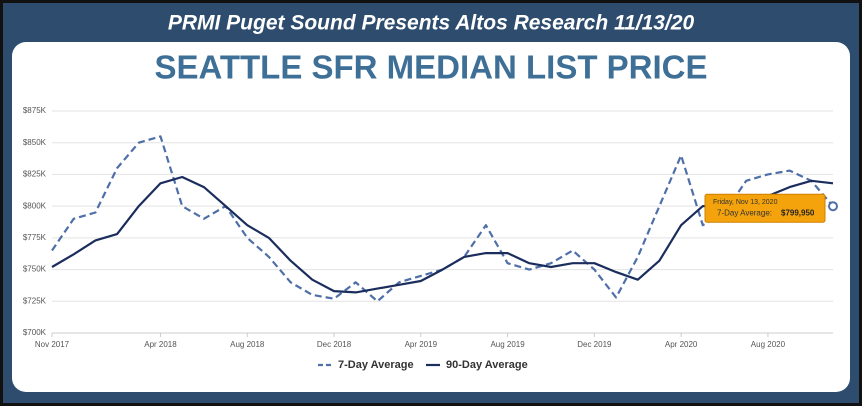  What do you see at coordinates (35, 205) in the screenshot?
I see `y-tick-label: $800K` at bounding box center [35, 205].